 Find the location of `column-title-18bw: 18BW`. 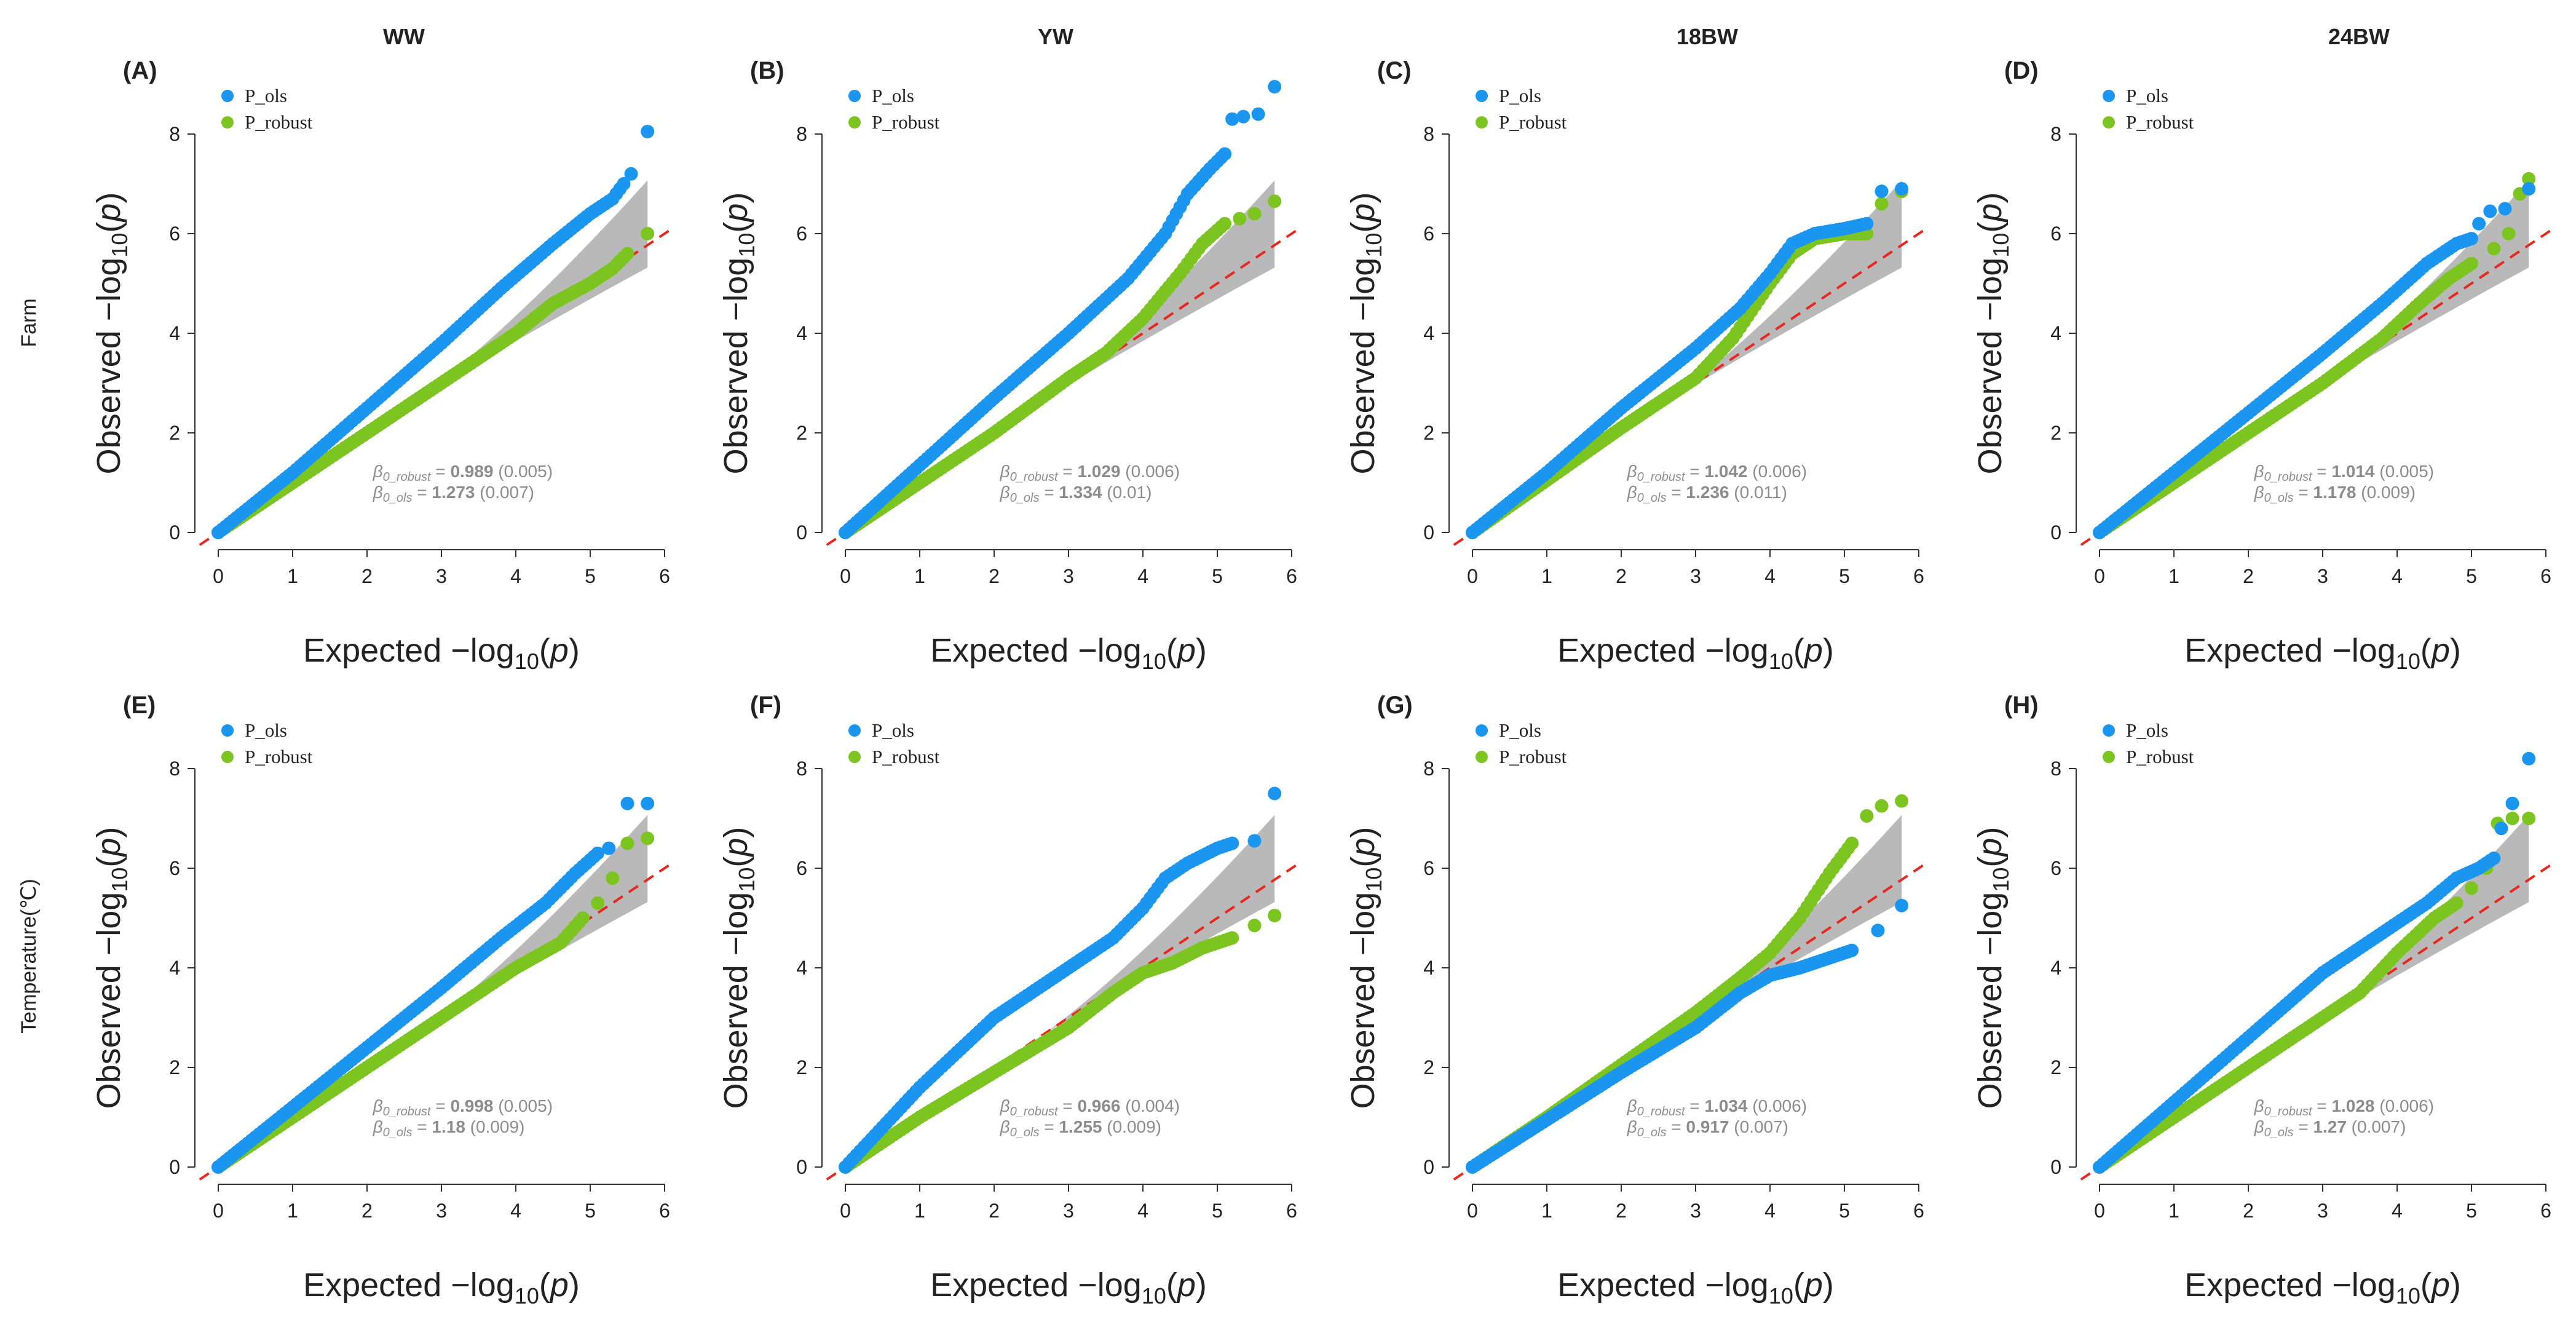

column-title-18bw: 18BW is located at coordinates (1708, 36).